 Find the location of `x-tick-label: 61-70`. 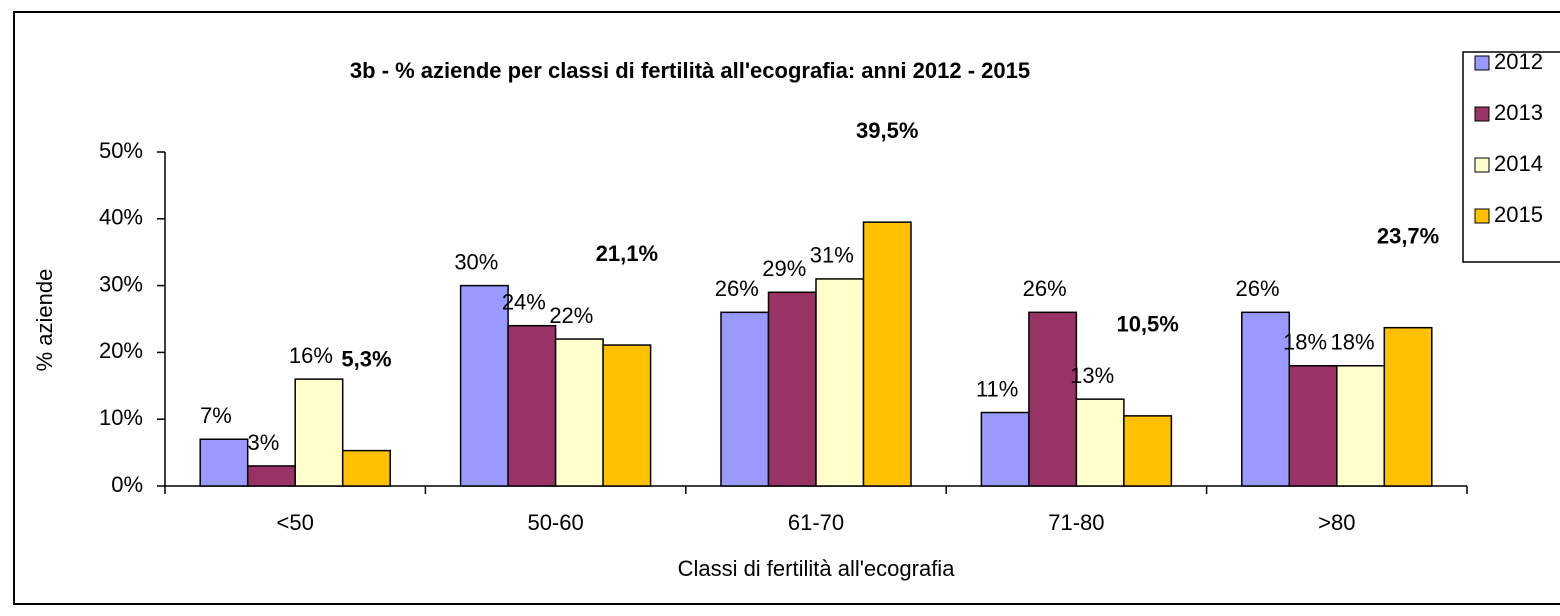

x-tick-label: 61-70 is located at coordinates (816, 522).